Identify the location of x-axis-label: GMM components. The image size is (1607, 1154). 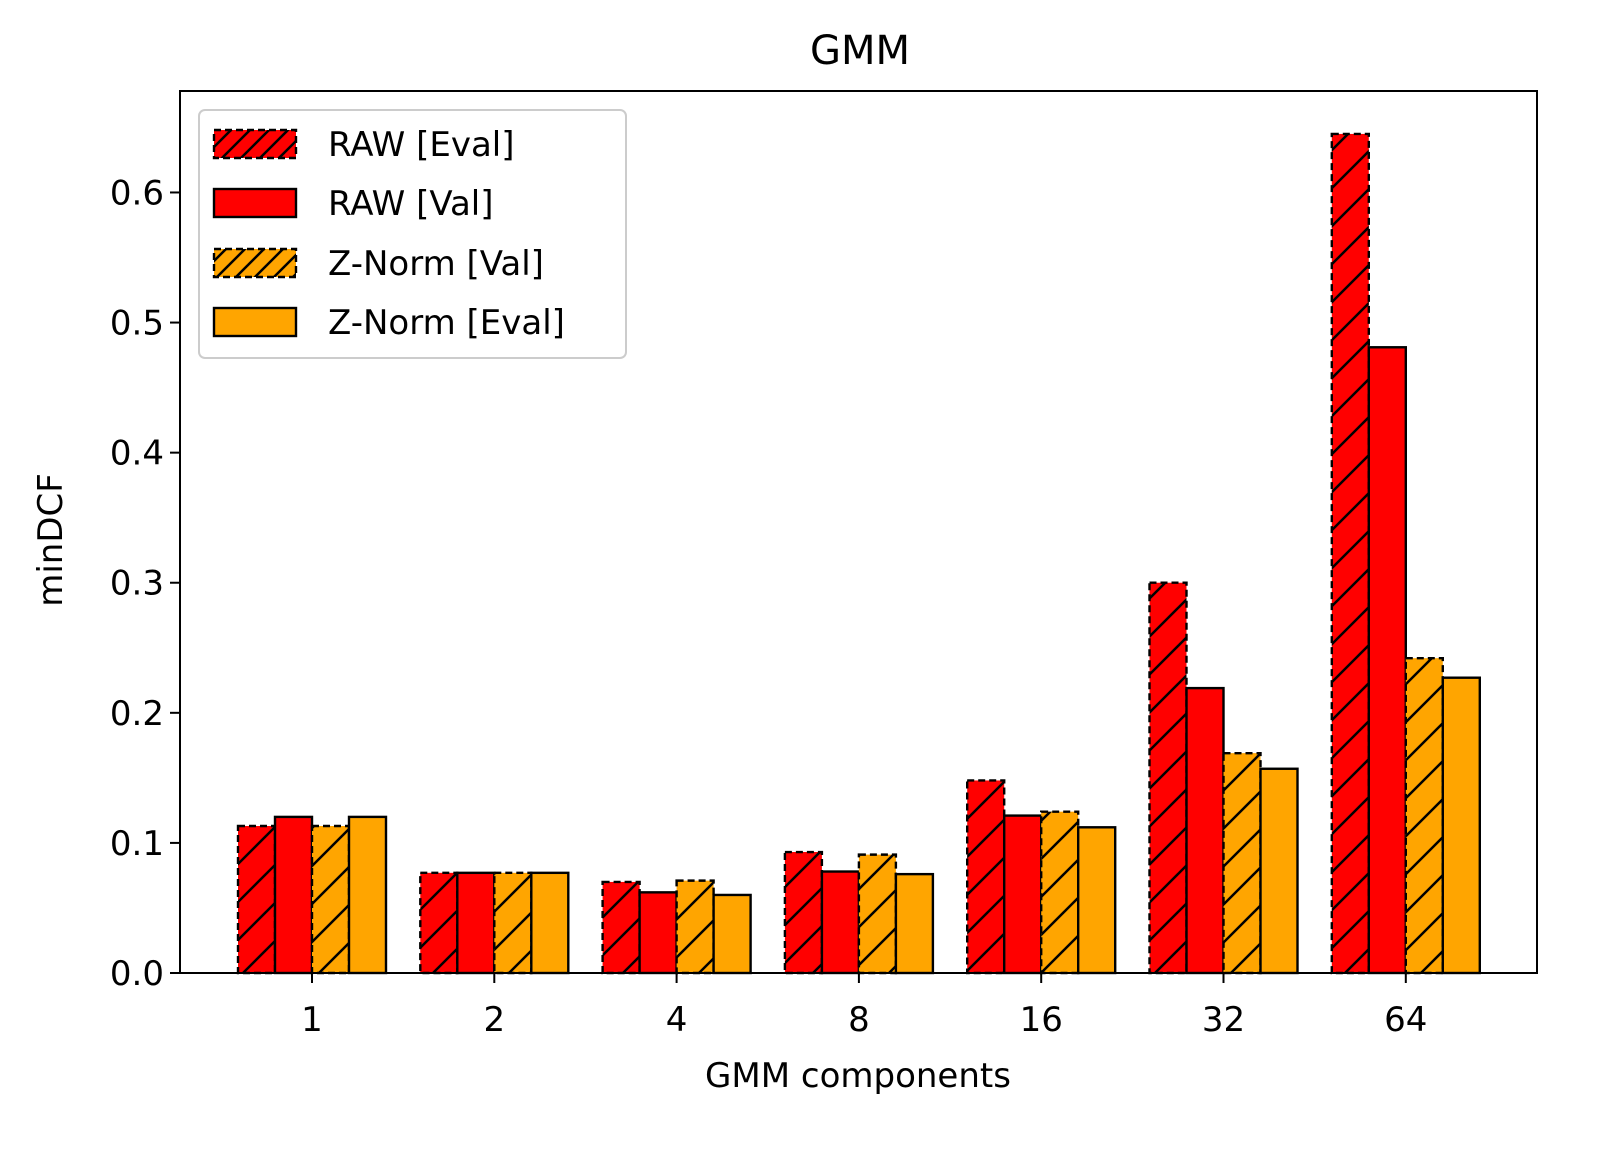
(858, 1076).